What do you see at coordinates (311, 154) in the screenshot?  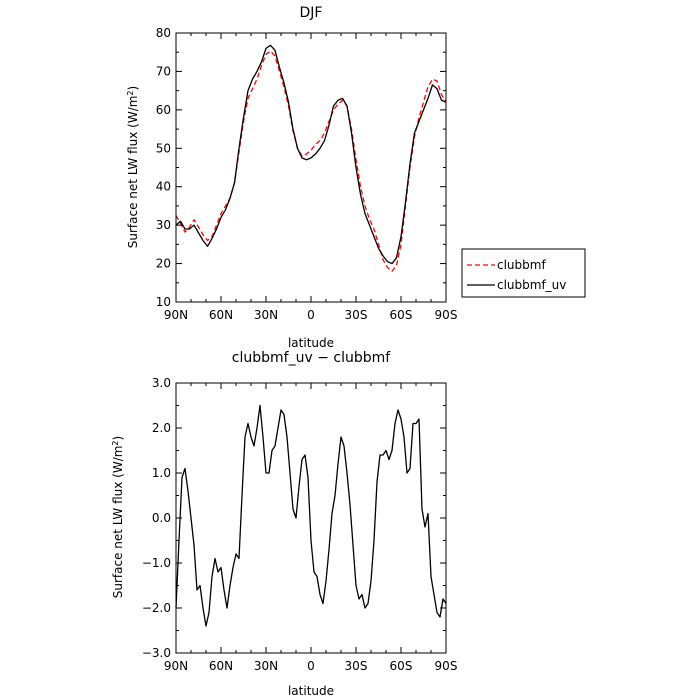 I see `top-chart-series-line-clubbmf-uv` at bounding box center [311, 154].